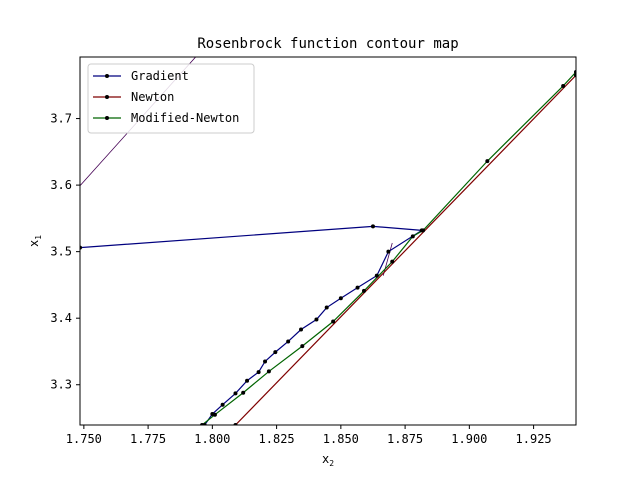 This screenshot has height=478, width=640. I want to click on x-axis-label: x2, so click(328, 460).